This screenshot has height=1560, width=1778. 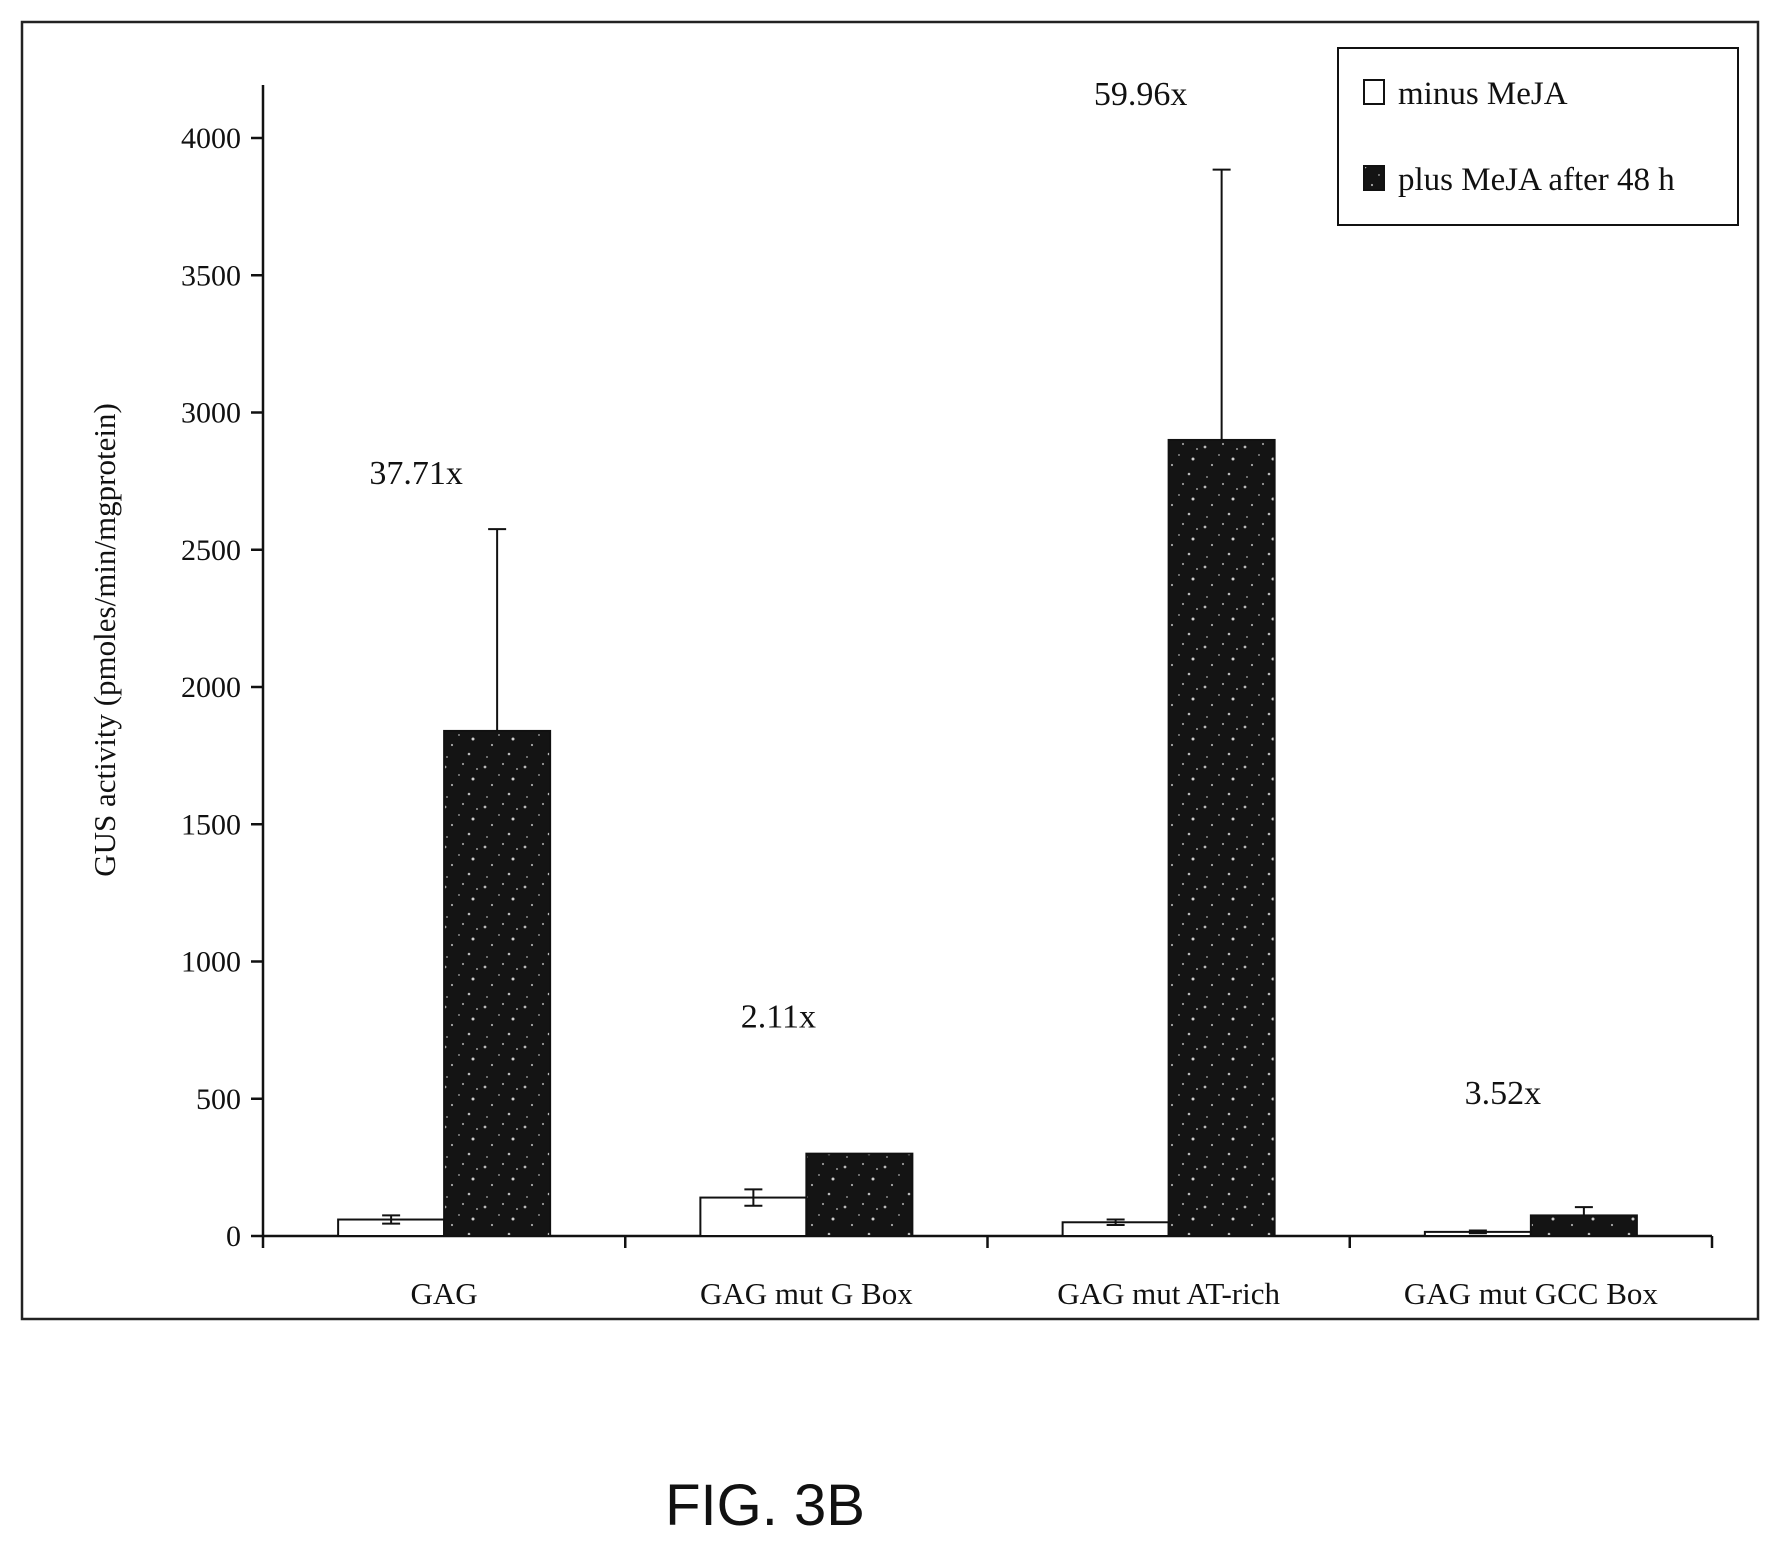 What do you see at coordinates (444, 1293) in the screenshot?
I see `x-tick-label: GAG` at bounding box center [444, 1293].